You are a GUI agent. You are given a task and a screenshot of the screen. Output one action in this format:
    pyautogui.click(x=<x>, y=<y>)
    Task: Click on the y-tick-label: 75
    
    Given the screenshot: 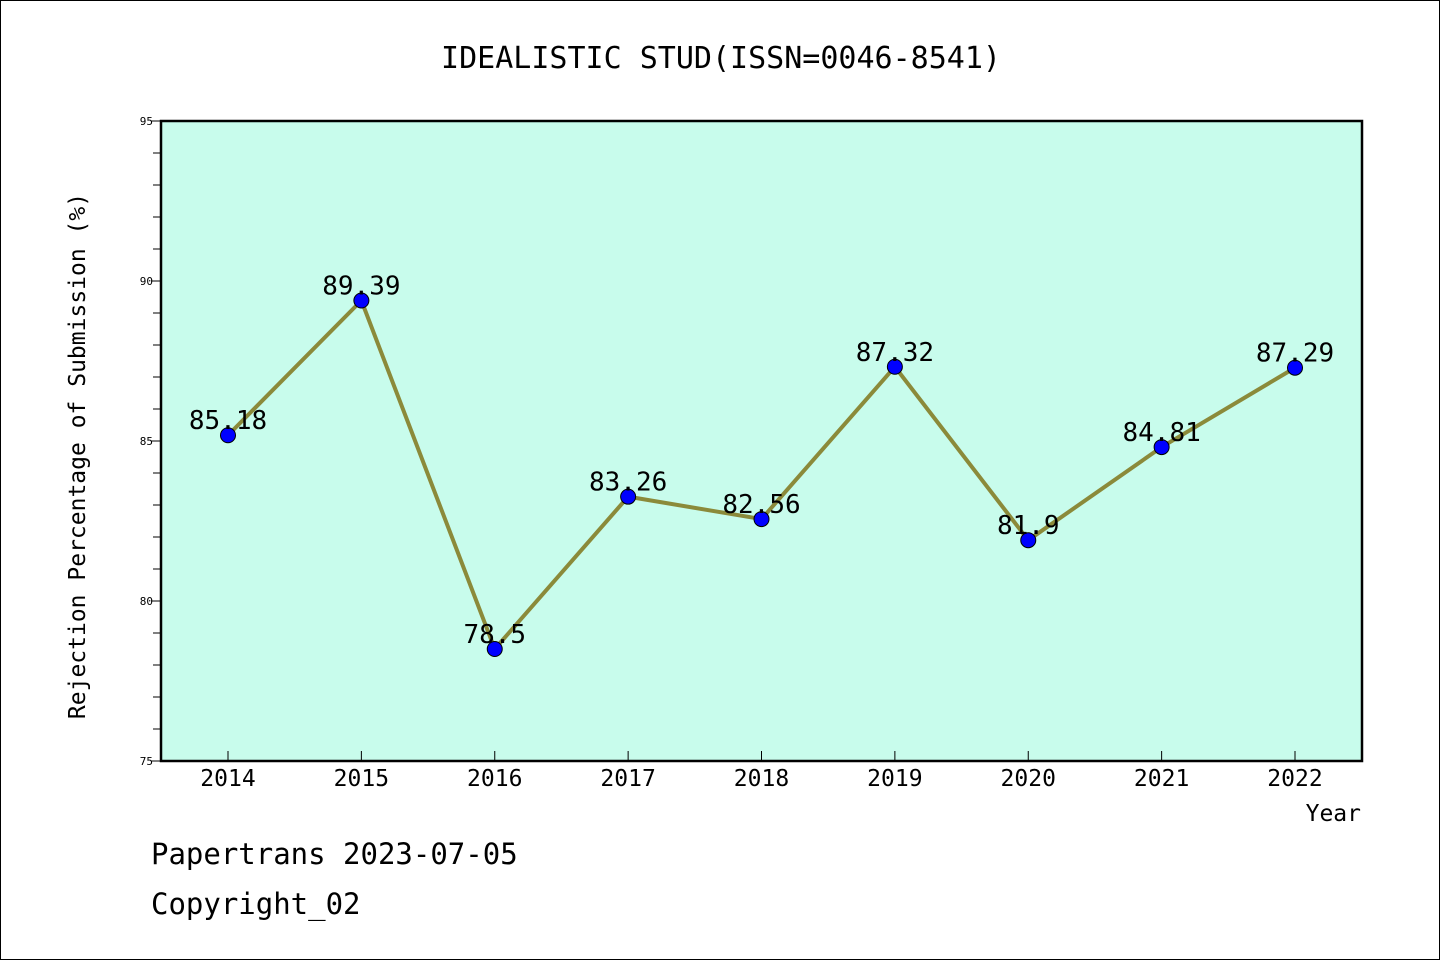 What is the action you would take?
    pyautogui.click(x=146, y=761)
    